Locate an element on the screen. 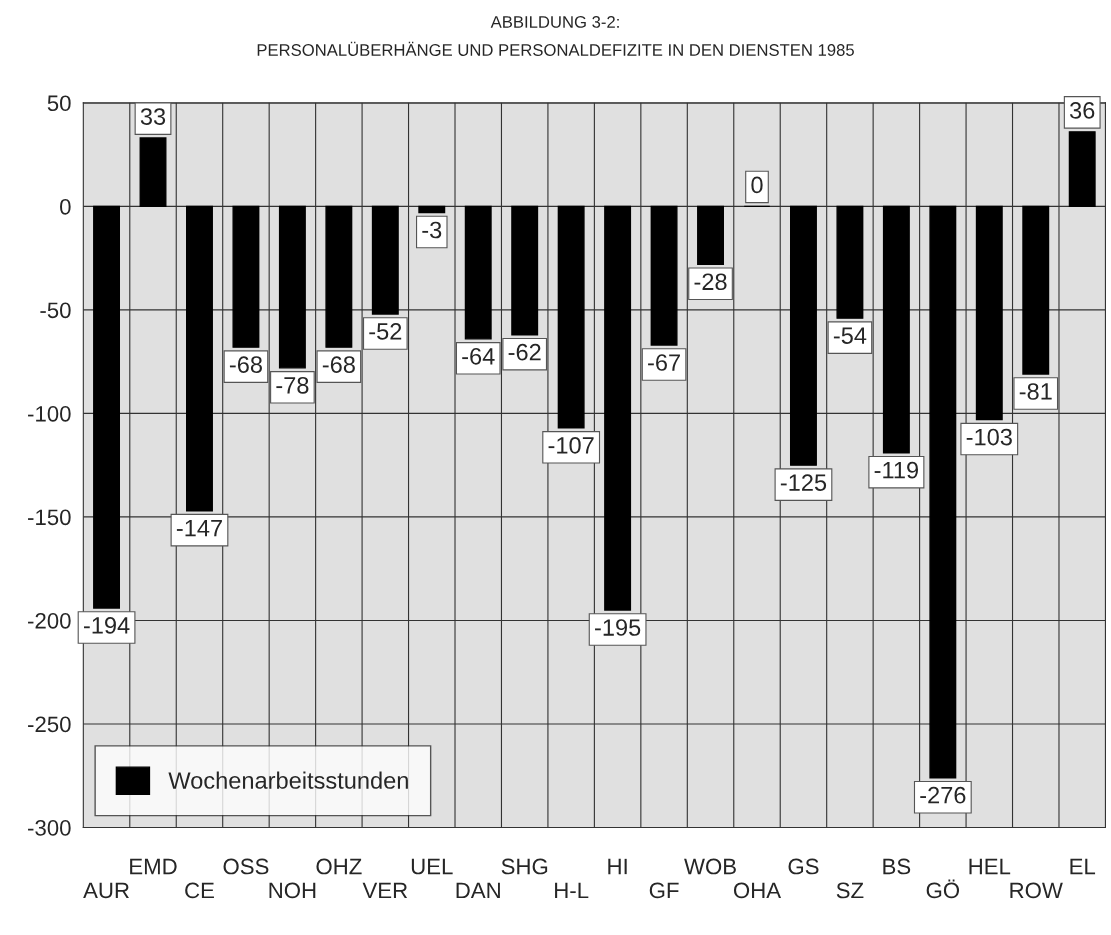 Image resolution: width=1111 pixels, height=935 pixels. y-tick-label: -300 is located at coordinates (49, 828).